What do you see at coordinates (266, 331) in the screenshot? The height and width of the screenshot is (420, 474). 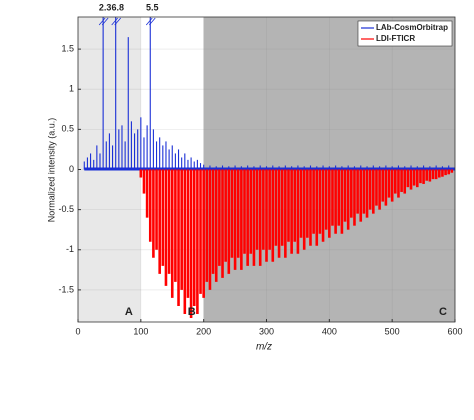 I see `x-tick-label: 300` at bounding box center [266, 331].